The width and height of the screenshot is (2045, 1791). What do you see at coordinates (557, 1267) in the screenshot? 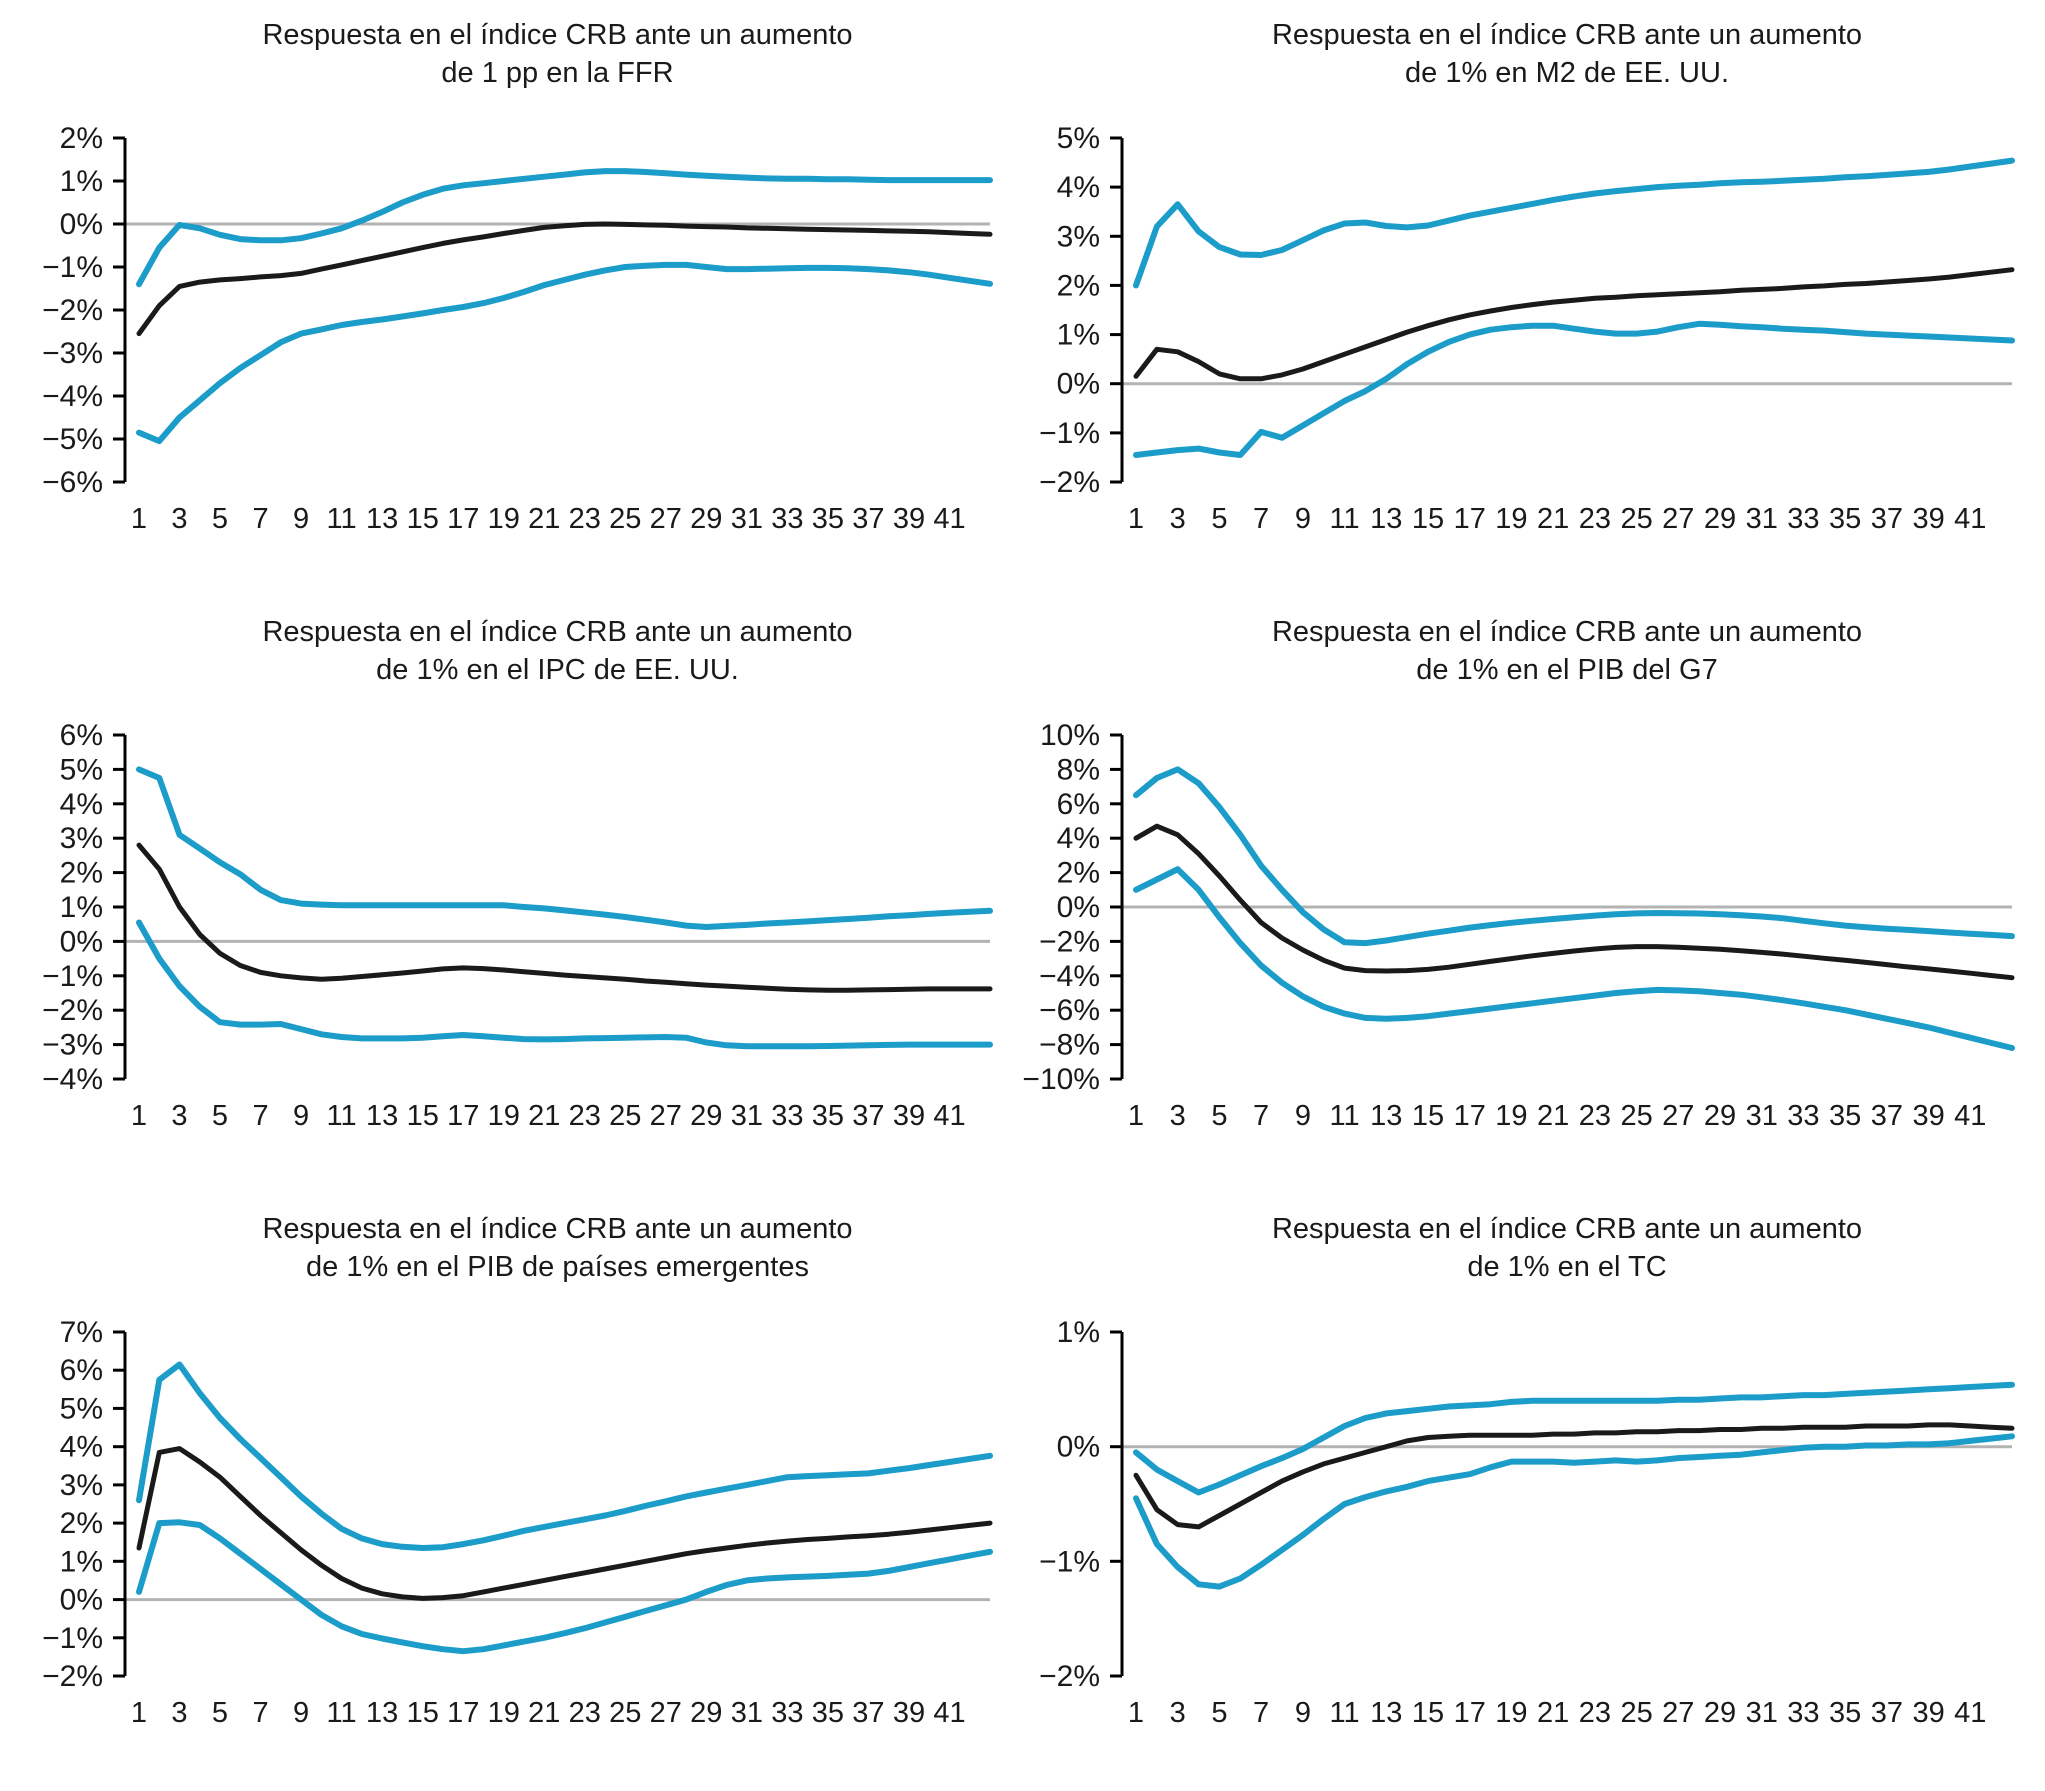
I see `chart-title-line2: de 1% en el PIB de países emergentes` at bounding box center [557, 1267].